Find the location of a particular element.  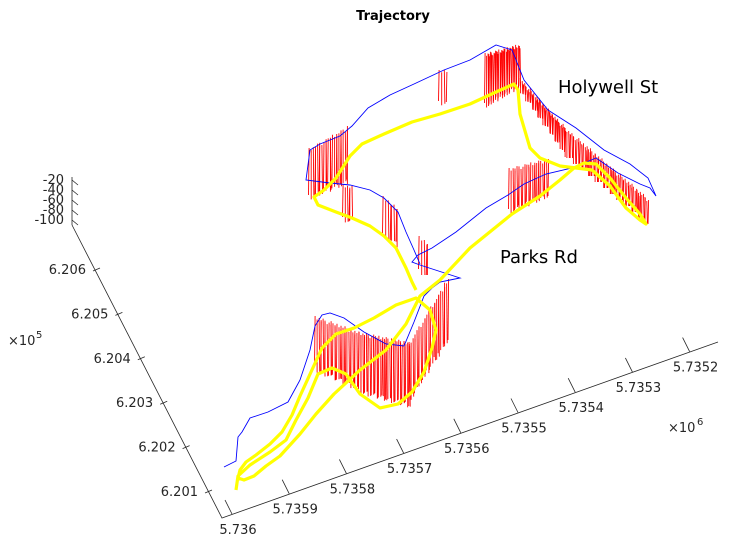

y-exponent-power: 5 is located at coordinates (39, 335).